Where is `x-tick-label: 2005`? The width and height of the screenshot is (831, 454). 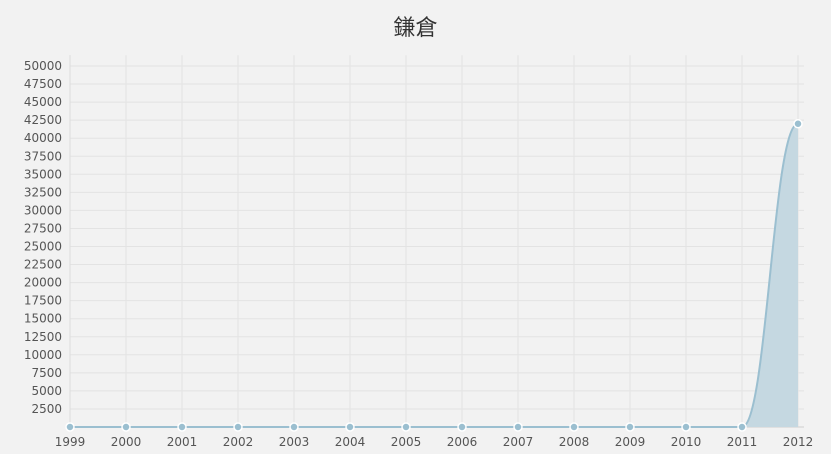
x-tick-label: 2005 is located at coordinates (406, 442).